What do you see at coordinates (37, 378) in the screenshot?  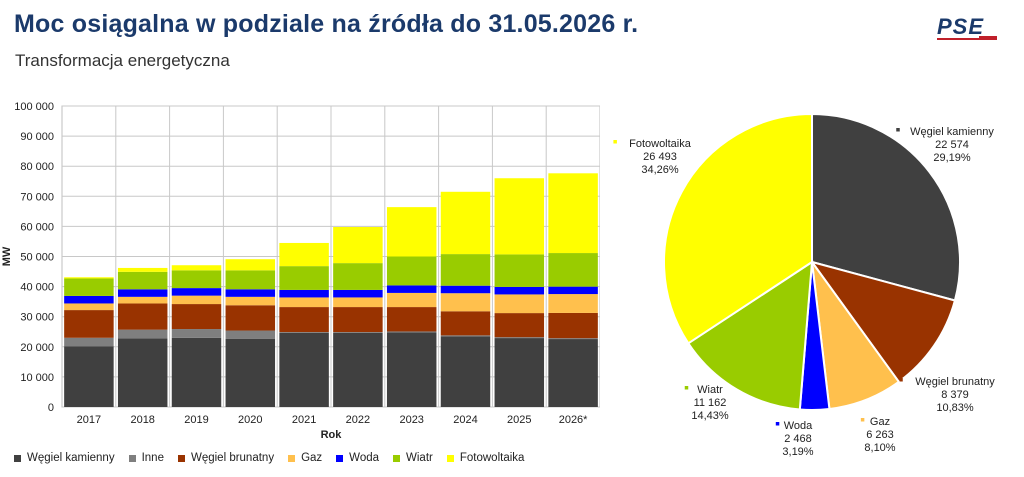 I see `y-tick-label: 10 000` at bounding box center [37, 378].